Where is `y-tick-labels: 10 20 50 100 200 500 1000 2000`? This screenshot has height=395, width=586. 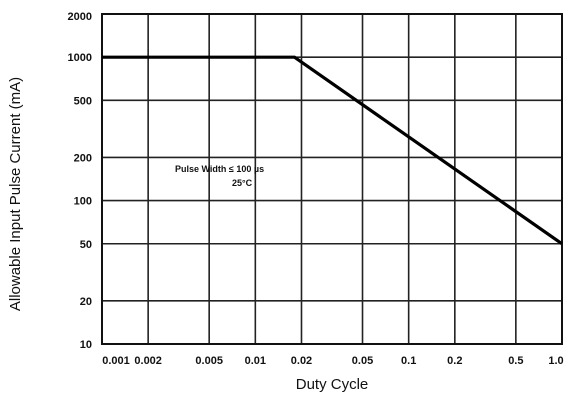 y-tick-labels: 10 20 50 100 200 500 1000 2000 is located at coordinates (80, 181).